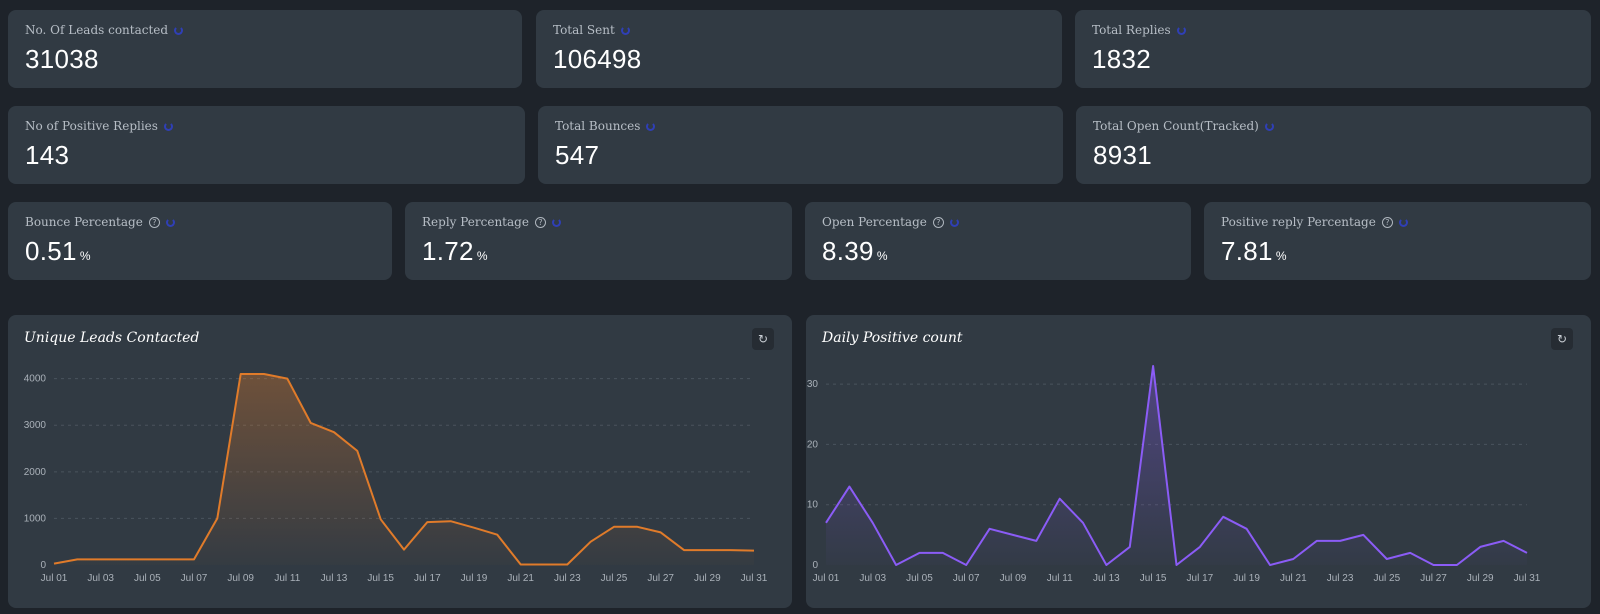 The image size is (1600, 614). What do you see at coordinates (491, 222) in the screenshot?
I see `stat-label: Reply Percentage?` at bounding box center [491, 222].